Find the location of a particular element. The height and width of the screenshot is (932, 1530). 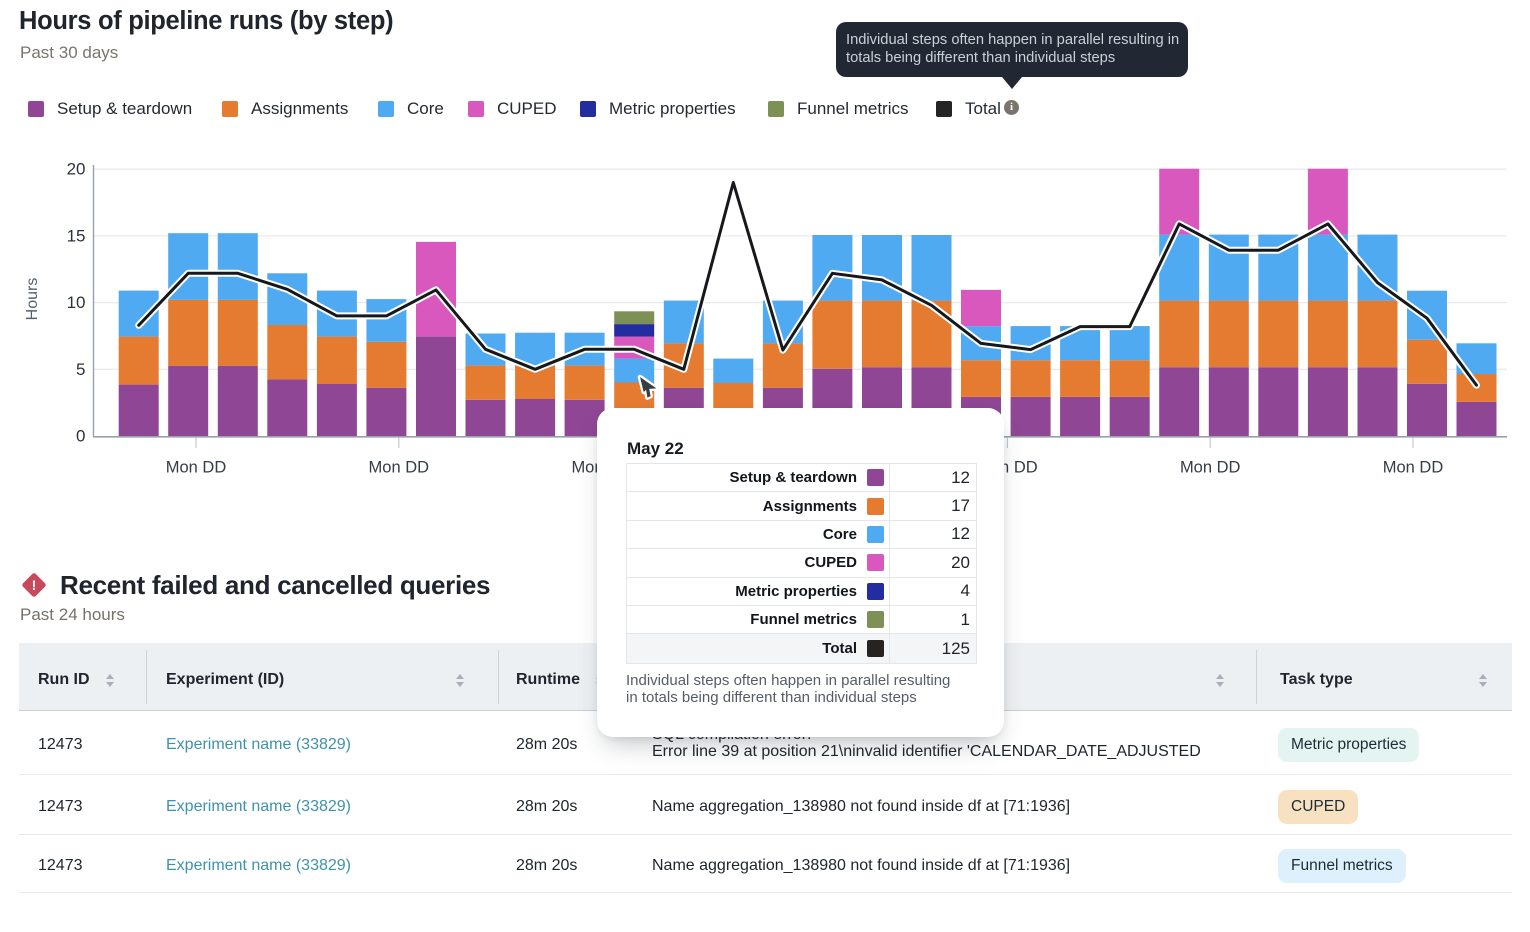

svg-text: 15 is located at coordinates (76, 235).